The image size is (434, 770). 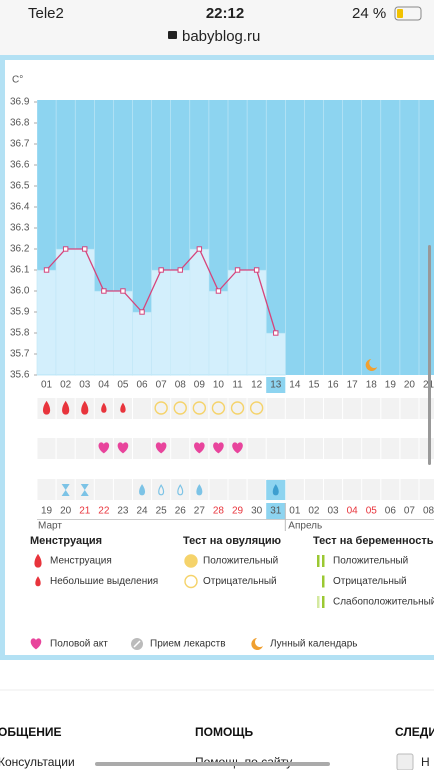 What do you see at coordinates (162, 385) in the screenshot?
I see `day-label: 07` at bounding box center [162, 385].